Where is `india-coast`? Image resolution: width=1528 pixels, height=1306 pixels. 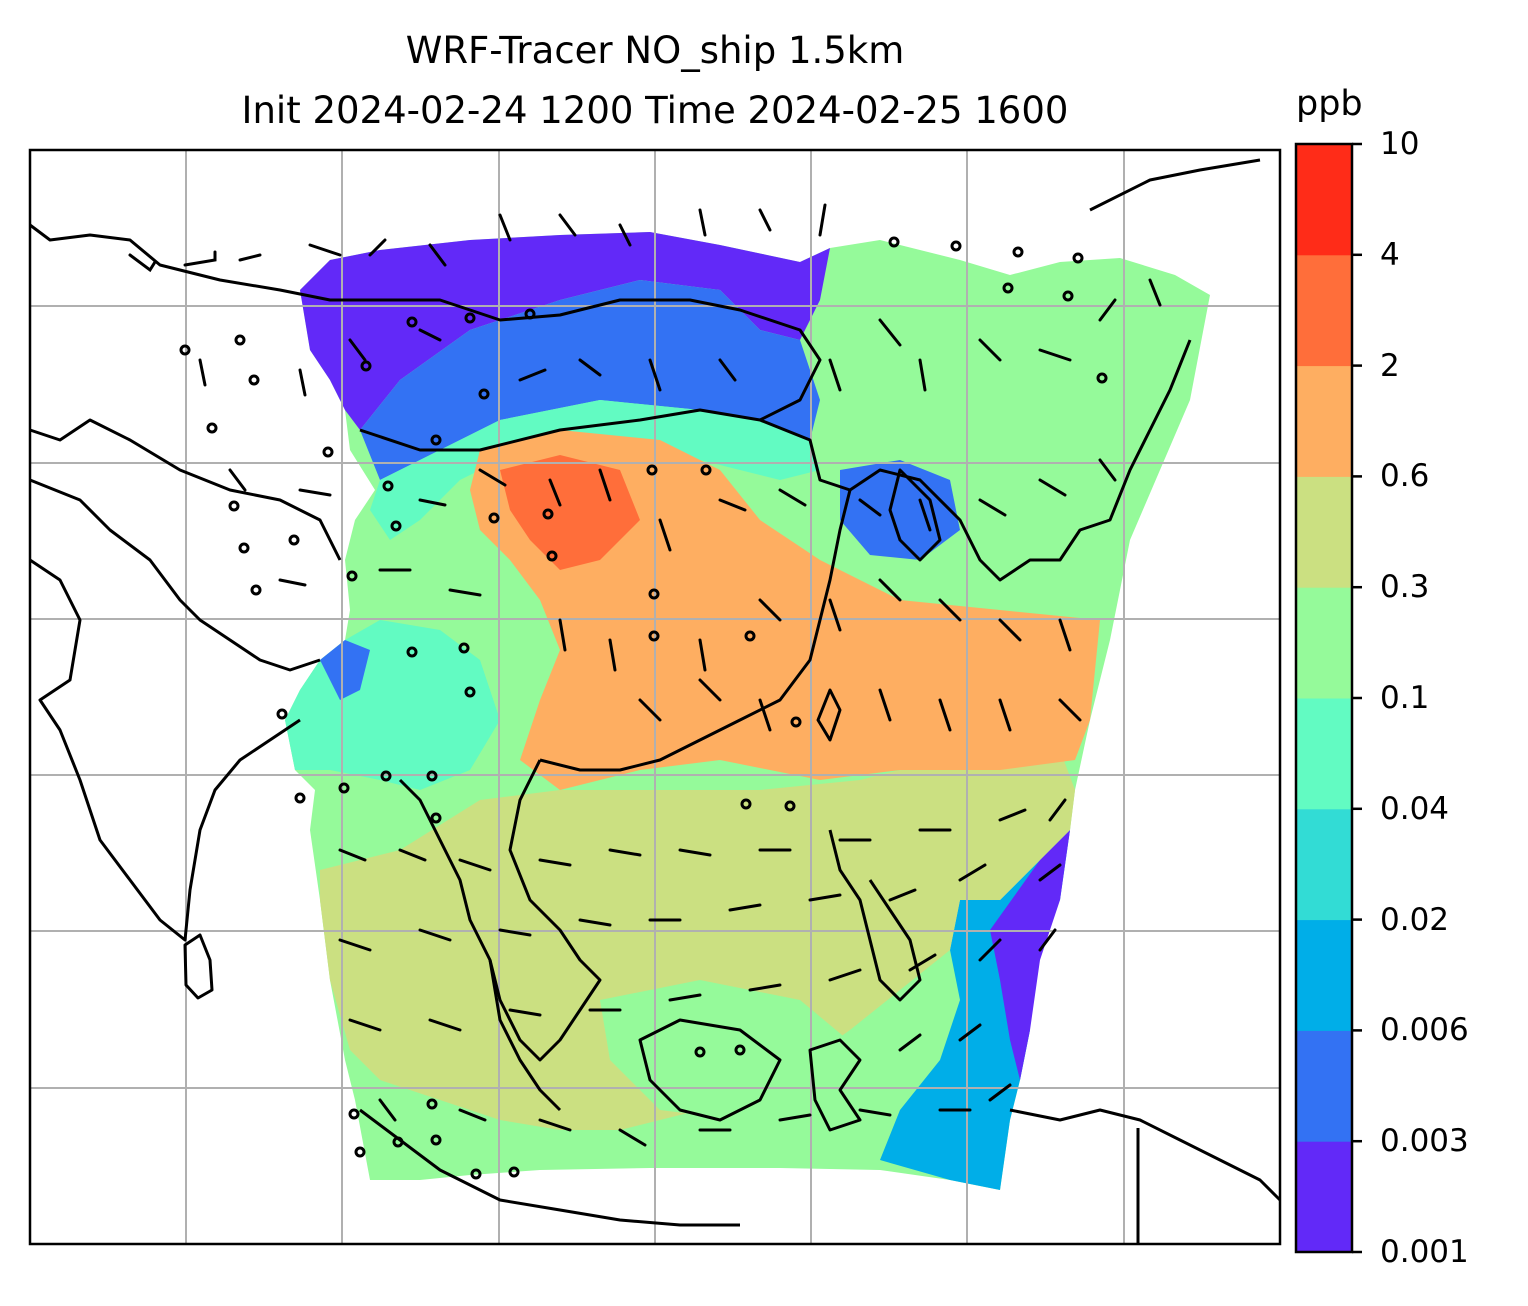
india-coast is located at coordinates (165, 750).